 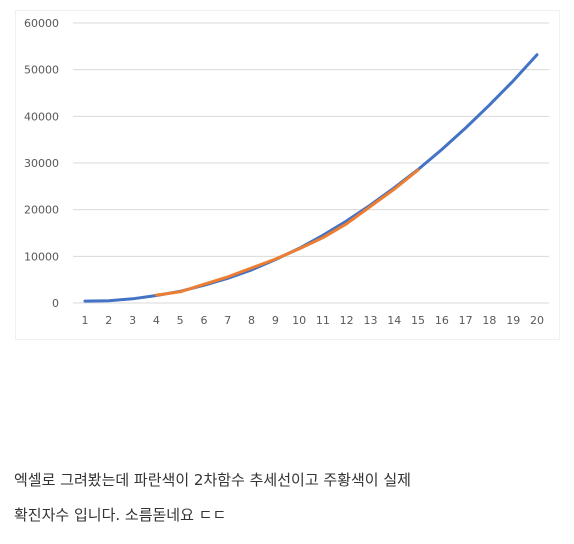 What do you see at coordinates (537, 320) in the screenshot?
I see `x-tick-label: 20` at bounding box center [537, 320].